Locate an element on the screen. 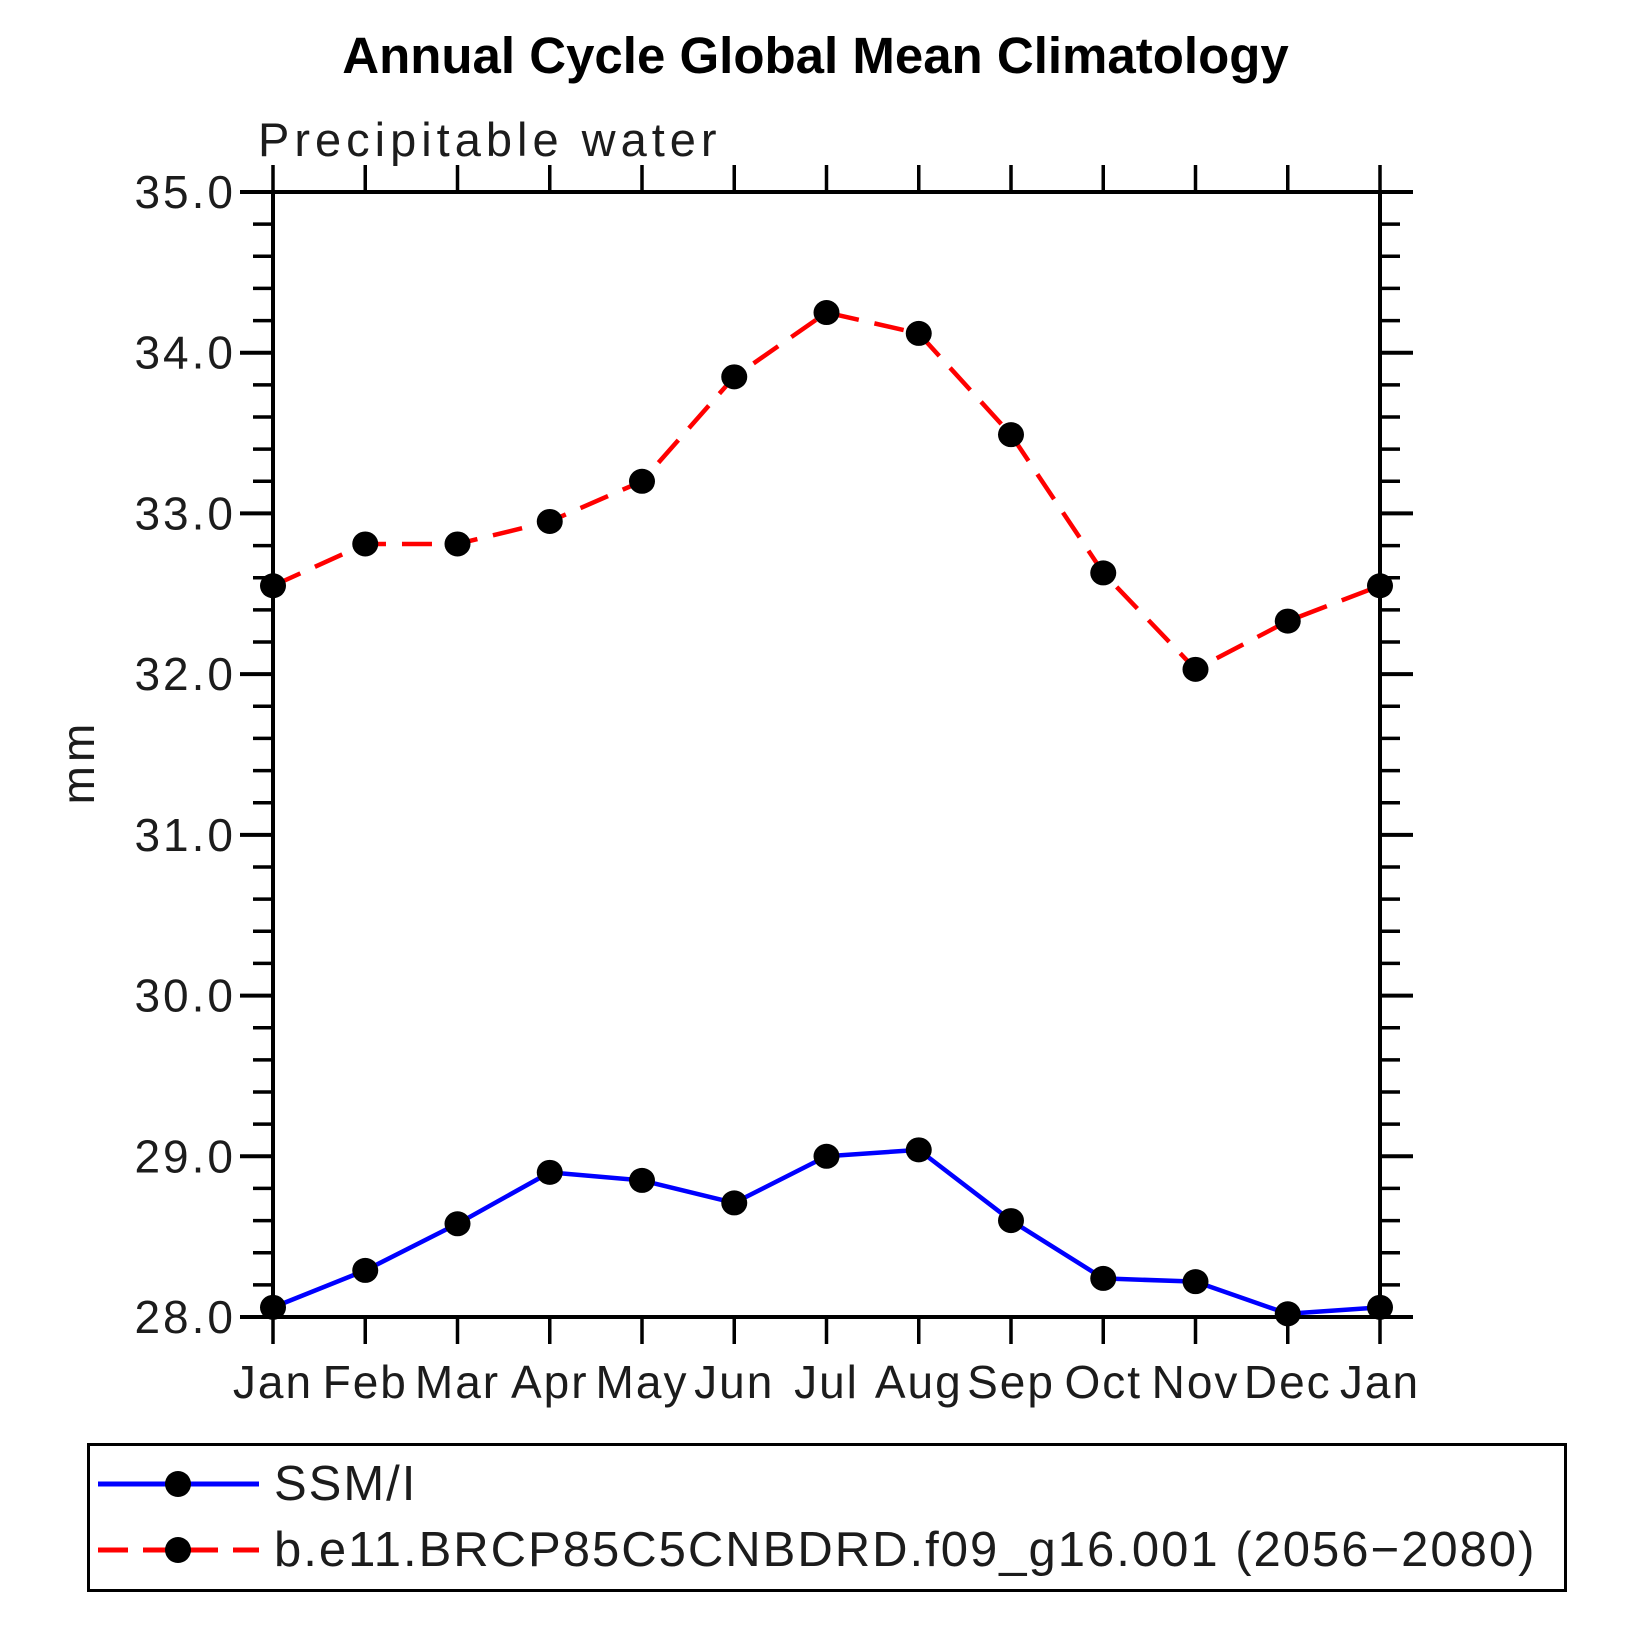  y-tick-label: 34.0 is located at coordinates (185, 353).